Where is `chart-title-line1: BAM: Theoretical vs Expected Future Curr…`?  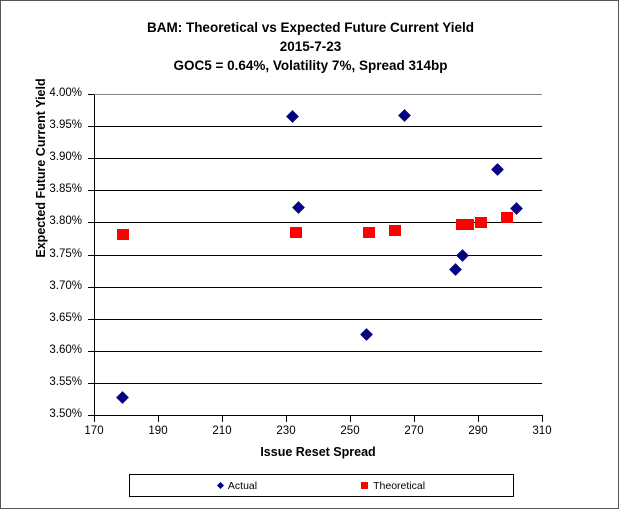
chart-title-line1: BAM: Theoretical vs Expected Future Curr… is located at coordinates (310, 27).